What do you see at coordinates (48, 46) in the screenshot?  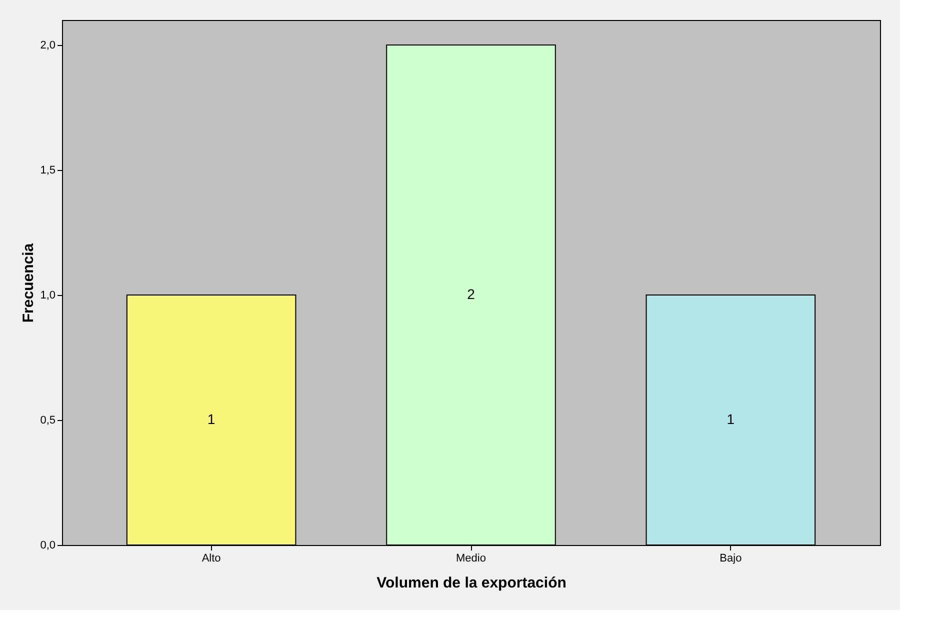 I see `y-tick-label: 2,0` at bounding box center [48, 46].